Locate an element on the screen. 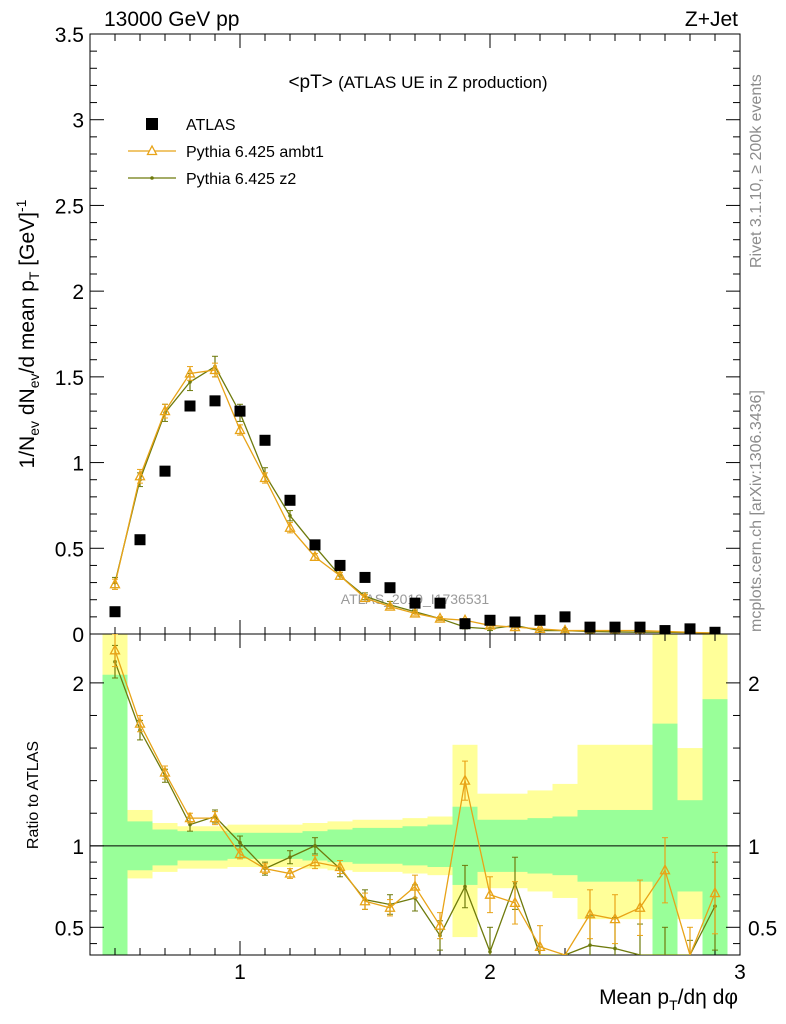  y-tick-label: 3.5 is located at coordinates (69, 35).